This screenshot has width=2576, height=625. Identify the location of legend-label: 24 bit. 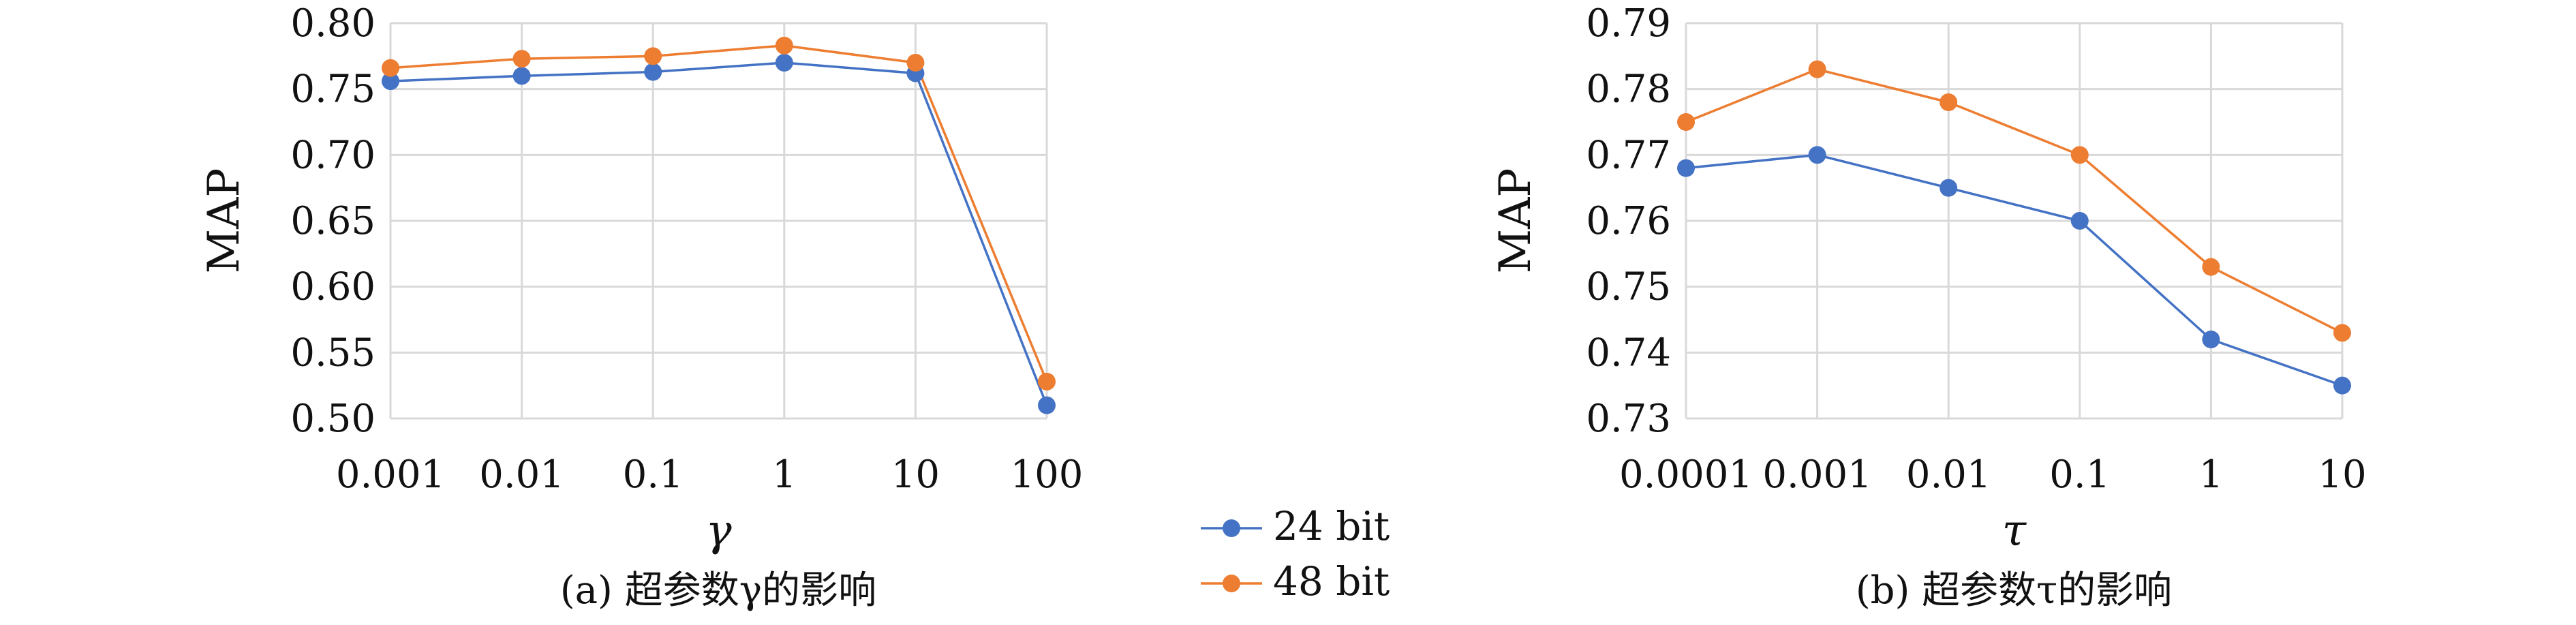
(1331, 526).